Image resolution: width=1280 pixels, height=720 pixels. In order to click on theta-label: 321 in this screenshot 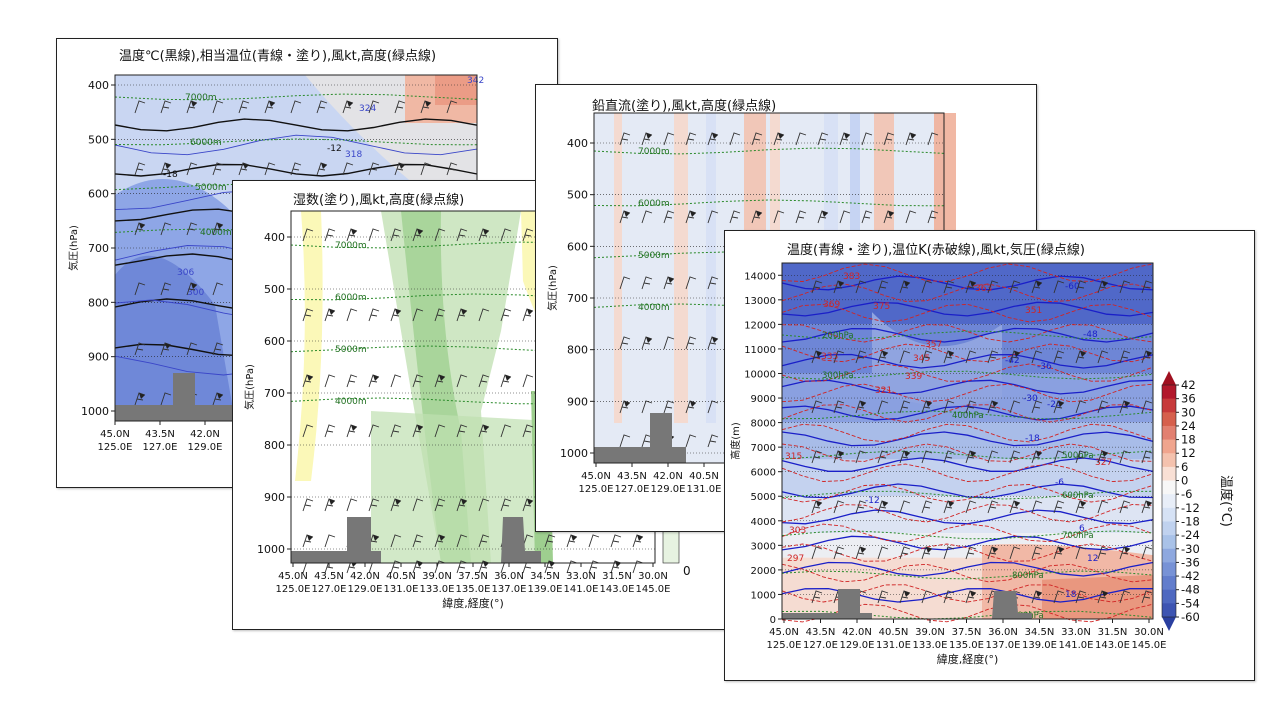, I will do `click(883, 391)`.